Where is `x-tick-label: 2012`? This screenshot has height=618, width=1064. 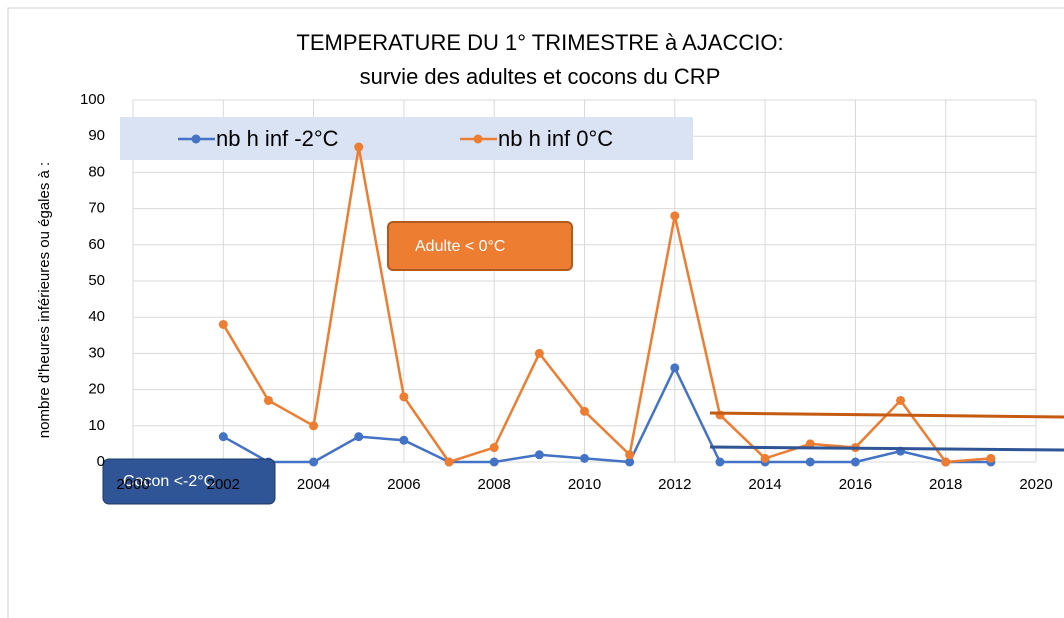
x-tick-label: 2012 is located at coordinates (674, 484).